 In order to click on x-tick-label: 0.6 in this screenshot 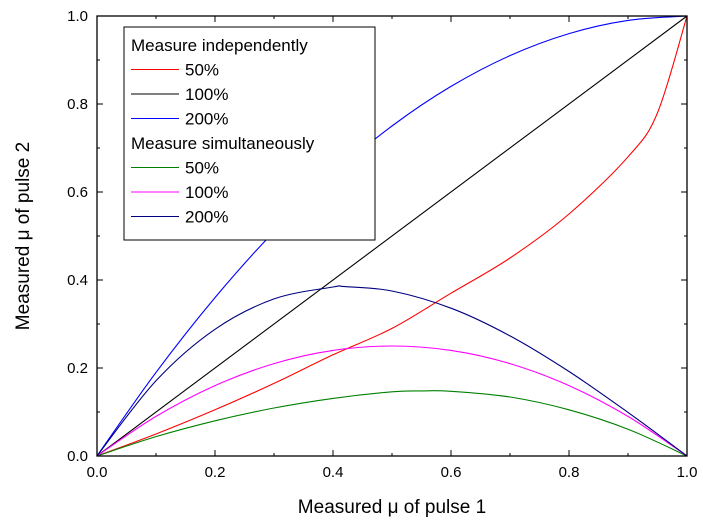, I will do `click(451, 472)`.